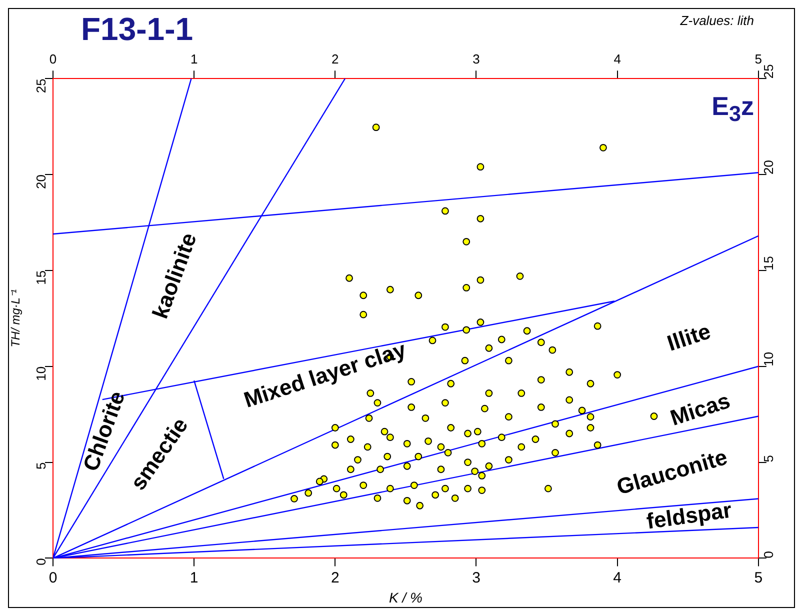 The height and width of the screenshot is (616, 803). Describe the element at coordinates (325, 374) in the screenshot. I see `annotation: Mixed layer clay` at that location.